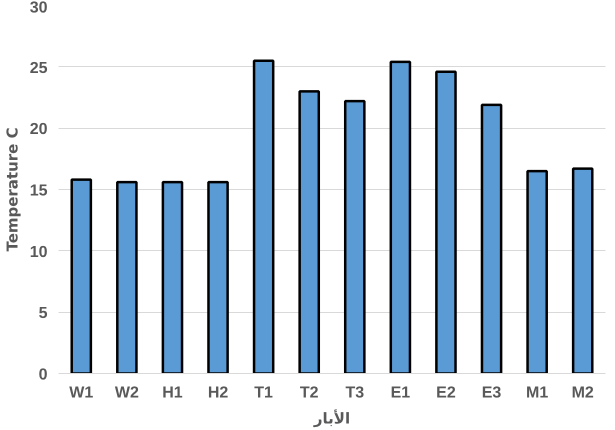 This screenshot has width=615, height=430. What do you see at coordinates (13, 189) in the screenshot?
I see `y-axis-title: Temperature C` at bounding box center [13, 189].